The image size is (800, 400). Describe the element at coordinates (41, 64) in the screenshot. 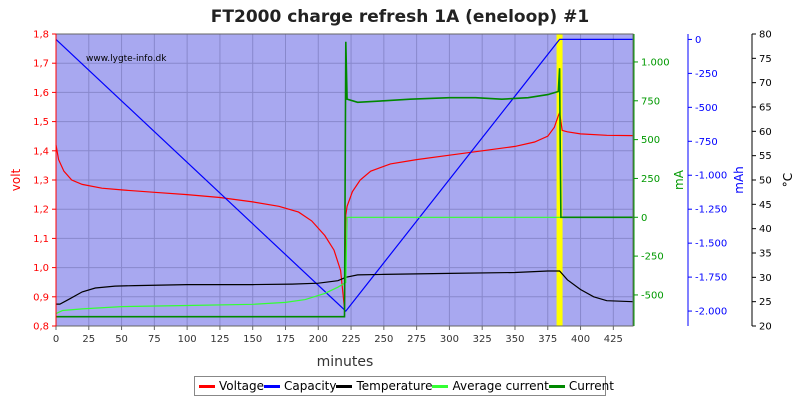

I see `volt-tick-label: 1,7` at that location.